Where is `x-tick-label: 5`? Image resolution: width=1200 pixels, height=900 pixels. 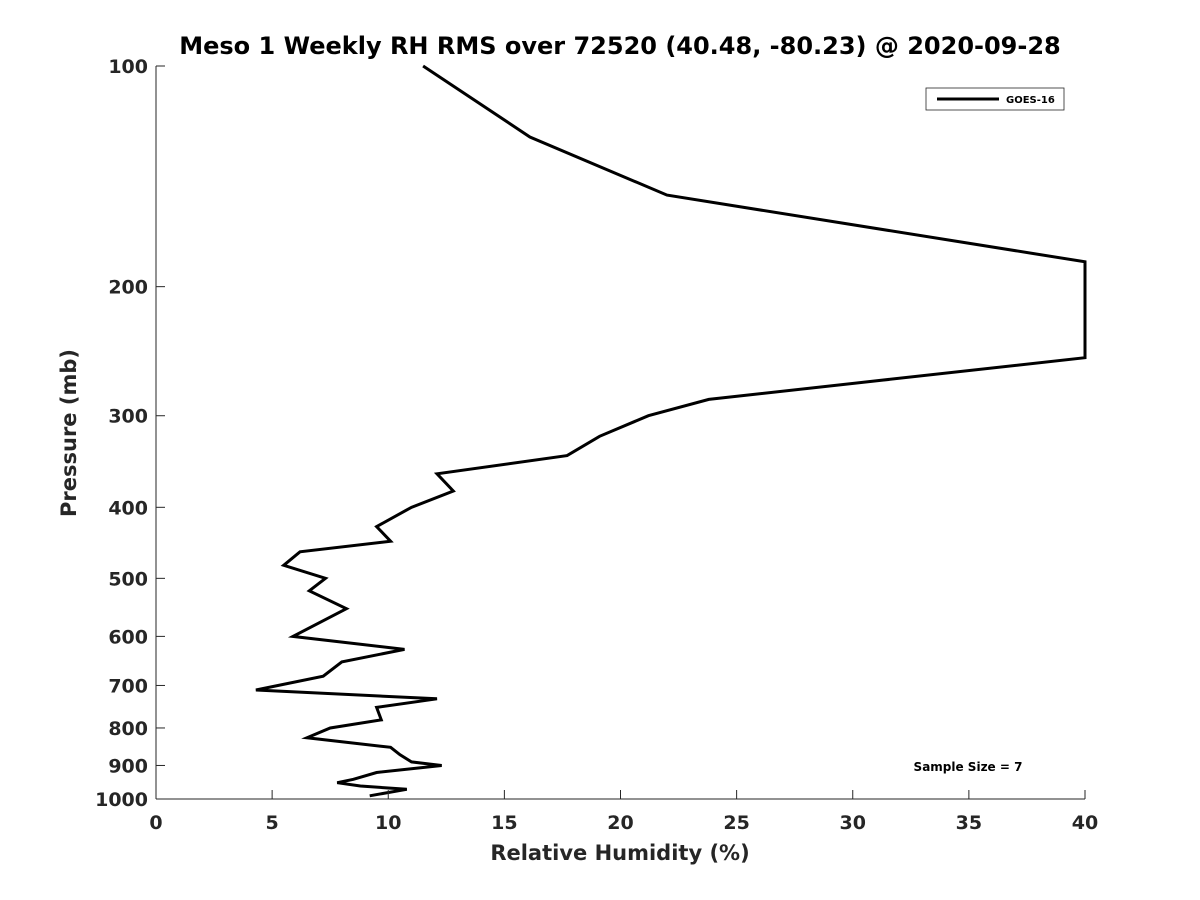 x-tick-label: 5 is located at coordinates (272, 823).